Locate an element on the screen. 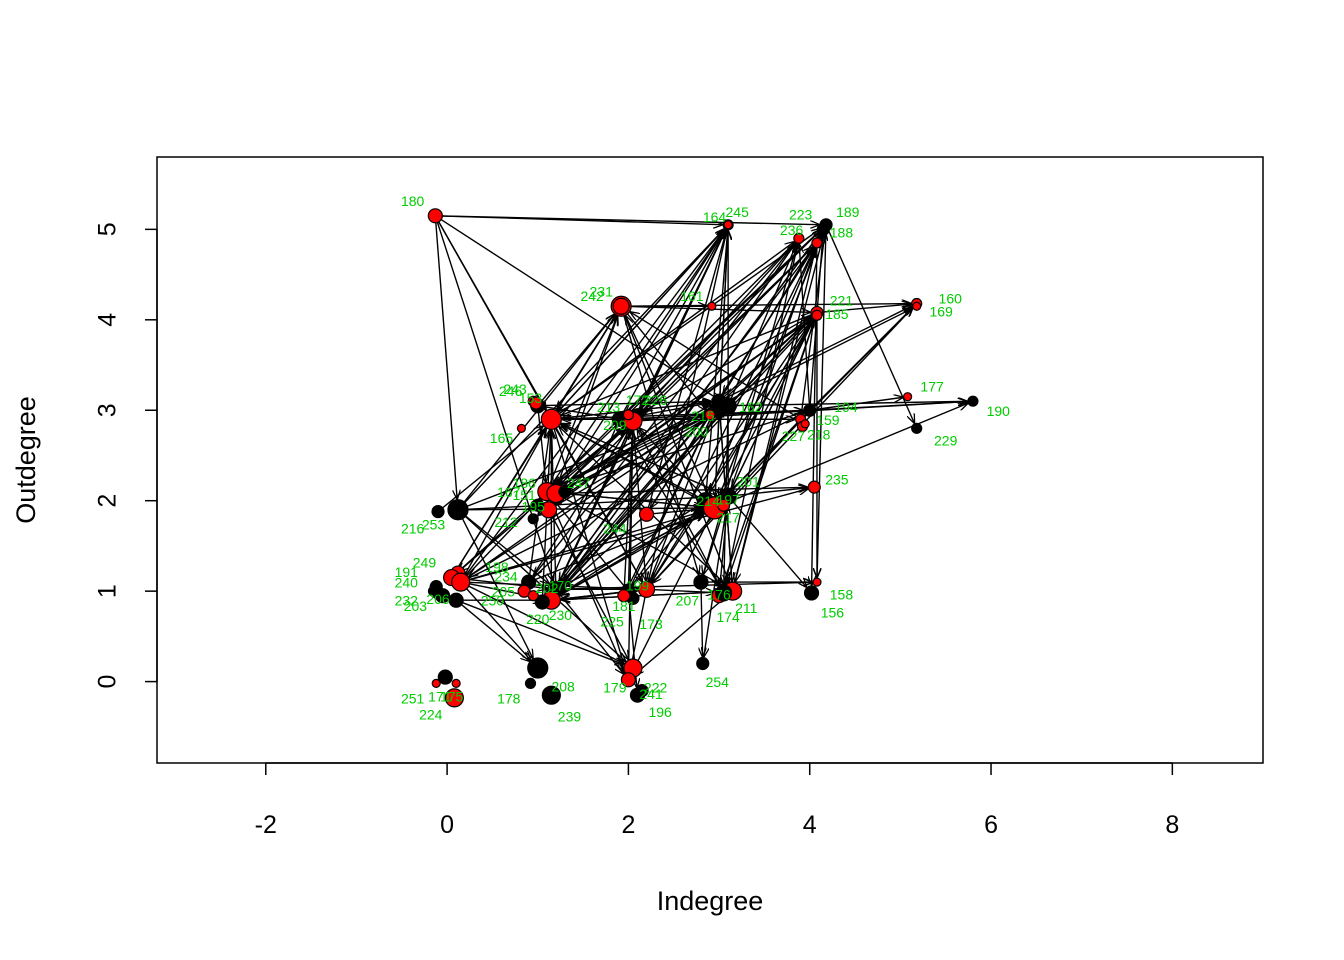 Image resolution: width=1344 pixels, height=960 pixels. node-label-223: 223 is located at coordinates (801, 214).